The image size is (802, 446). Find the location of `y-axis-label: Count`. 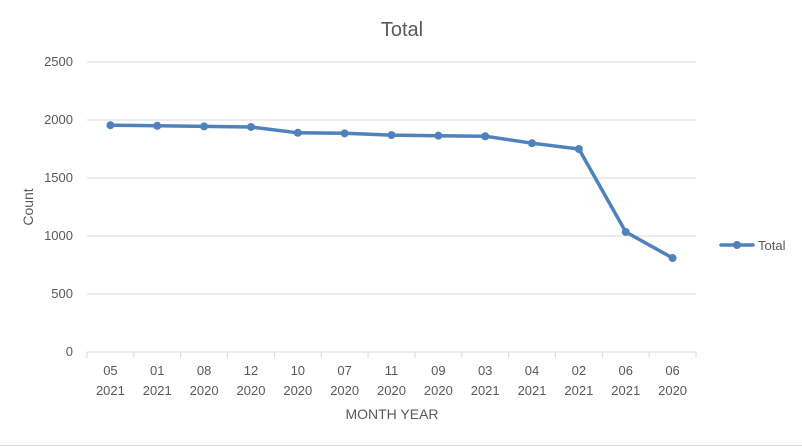

y-axis-label: Count is located at coordinates (28, 206).